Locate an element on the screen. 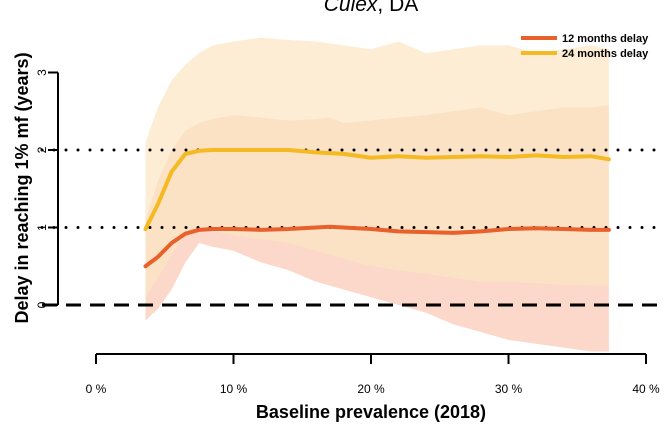  legend-label-1: 12 months delay is located at coordinates (605, 39).